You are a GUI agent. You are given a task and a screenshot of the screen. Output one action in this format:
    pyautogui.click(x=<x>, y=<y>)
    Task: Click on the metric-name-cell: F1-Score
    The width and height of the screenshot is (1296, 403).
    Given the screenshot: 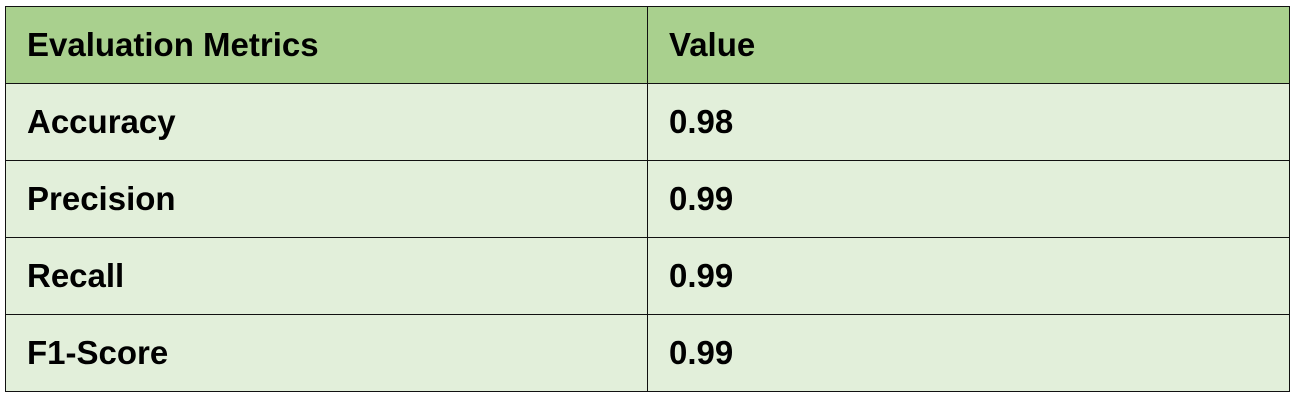 What is the action you would take?
    pyautogui.click(x=326, y=353)
    